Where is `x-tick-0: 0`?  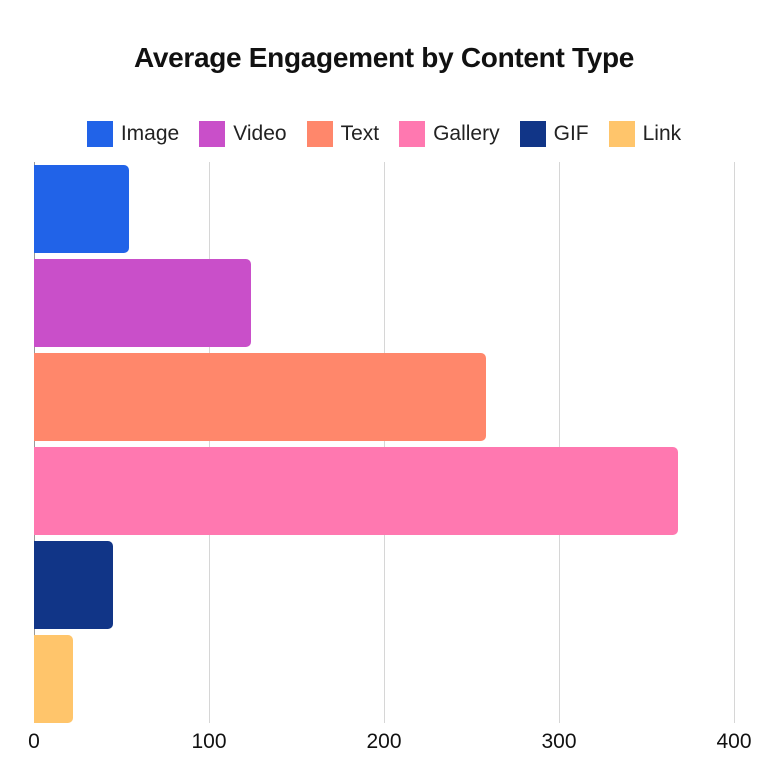 x-tick-0: 0 is located at coordinates (34, 741).